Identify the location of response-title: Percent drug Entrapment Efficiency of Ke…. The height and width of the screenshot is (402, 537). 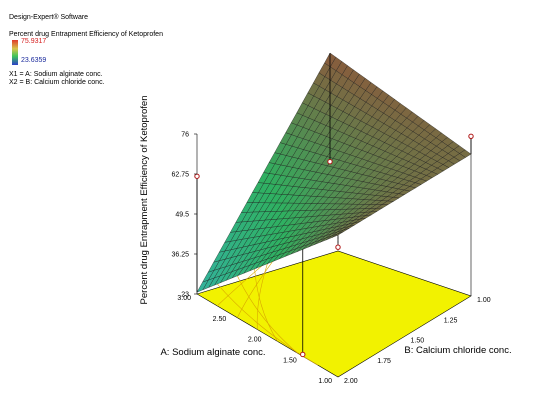
(86, 34).